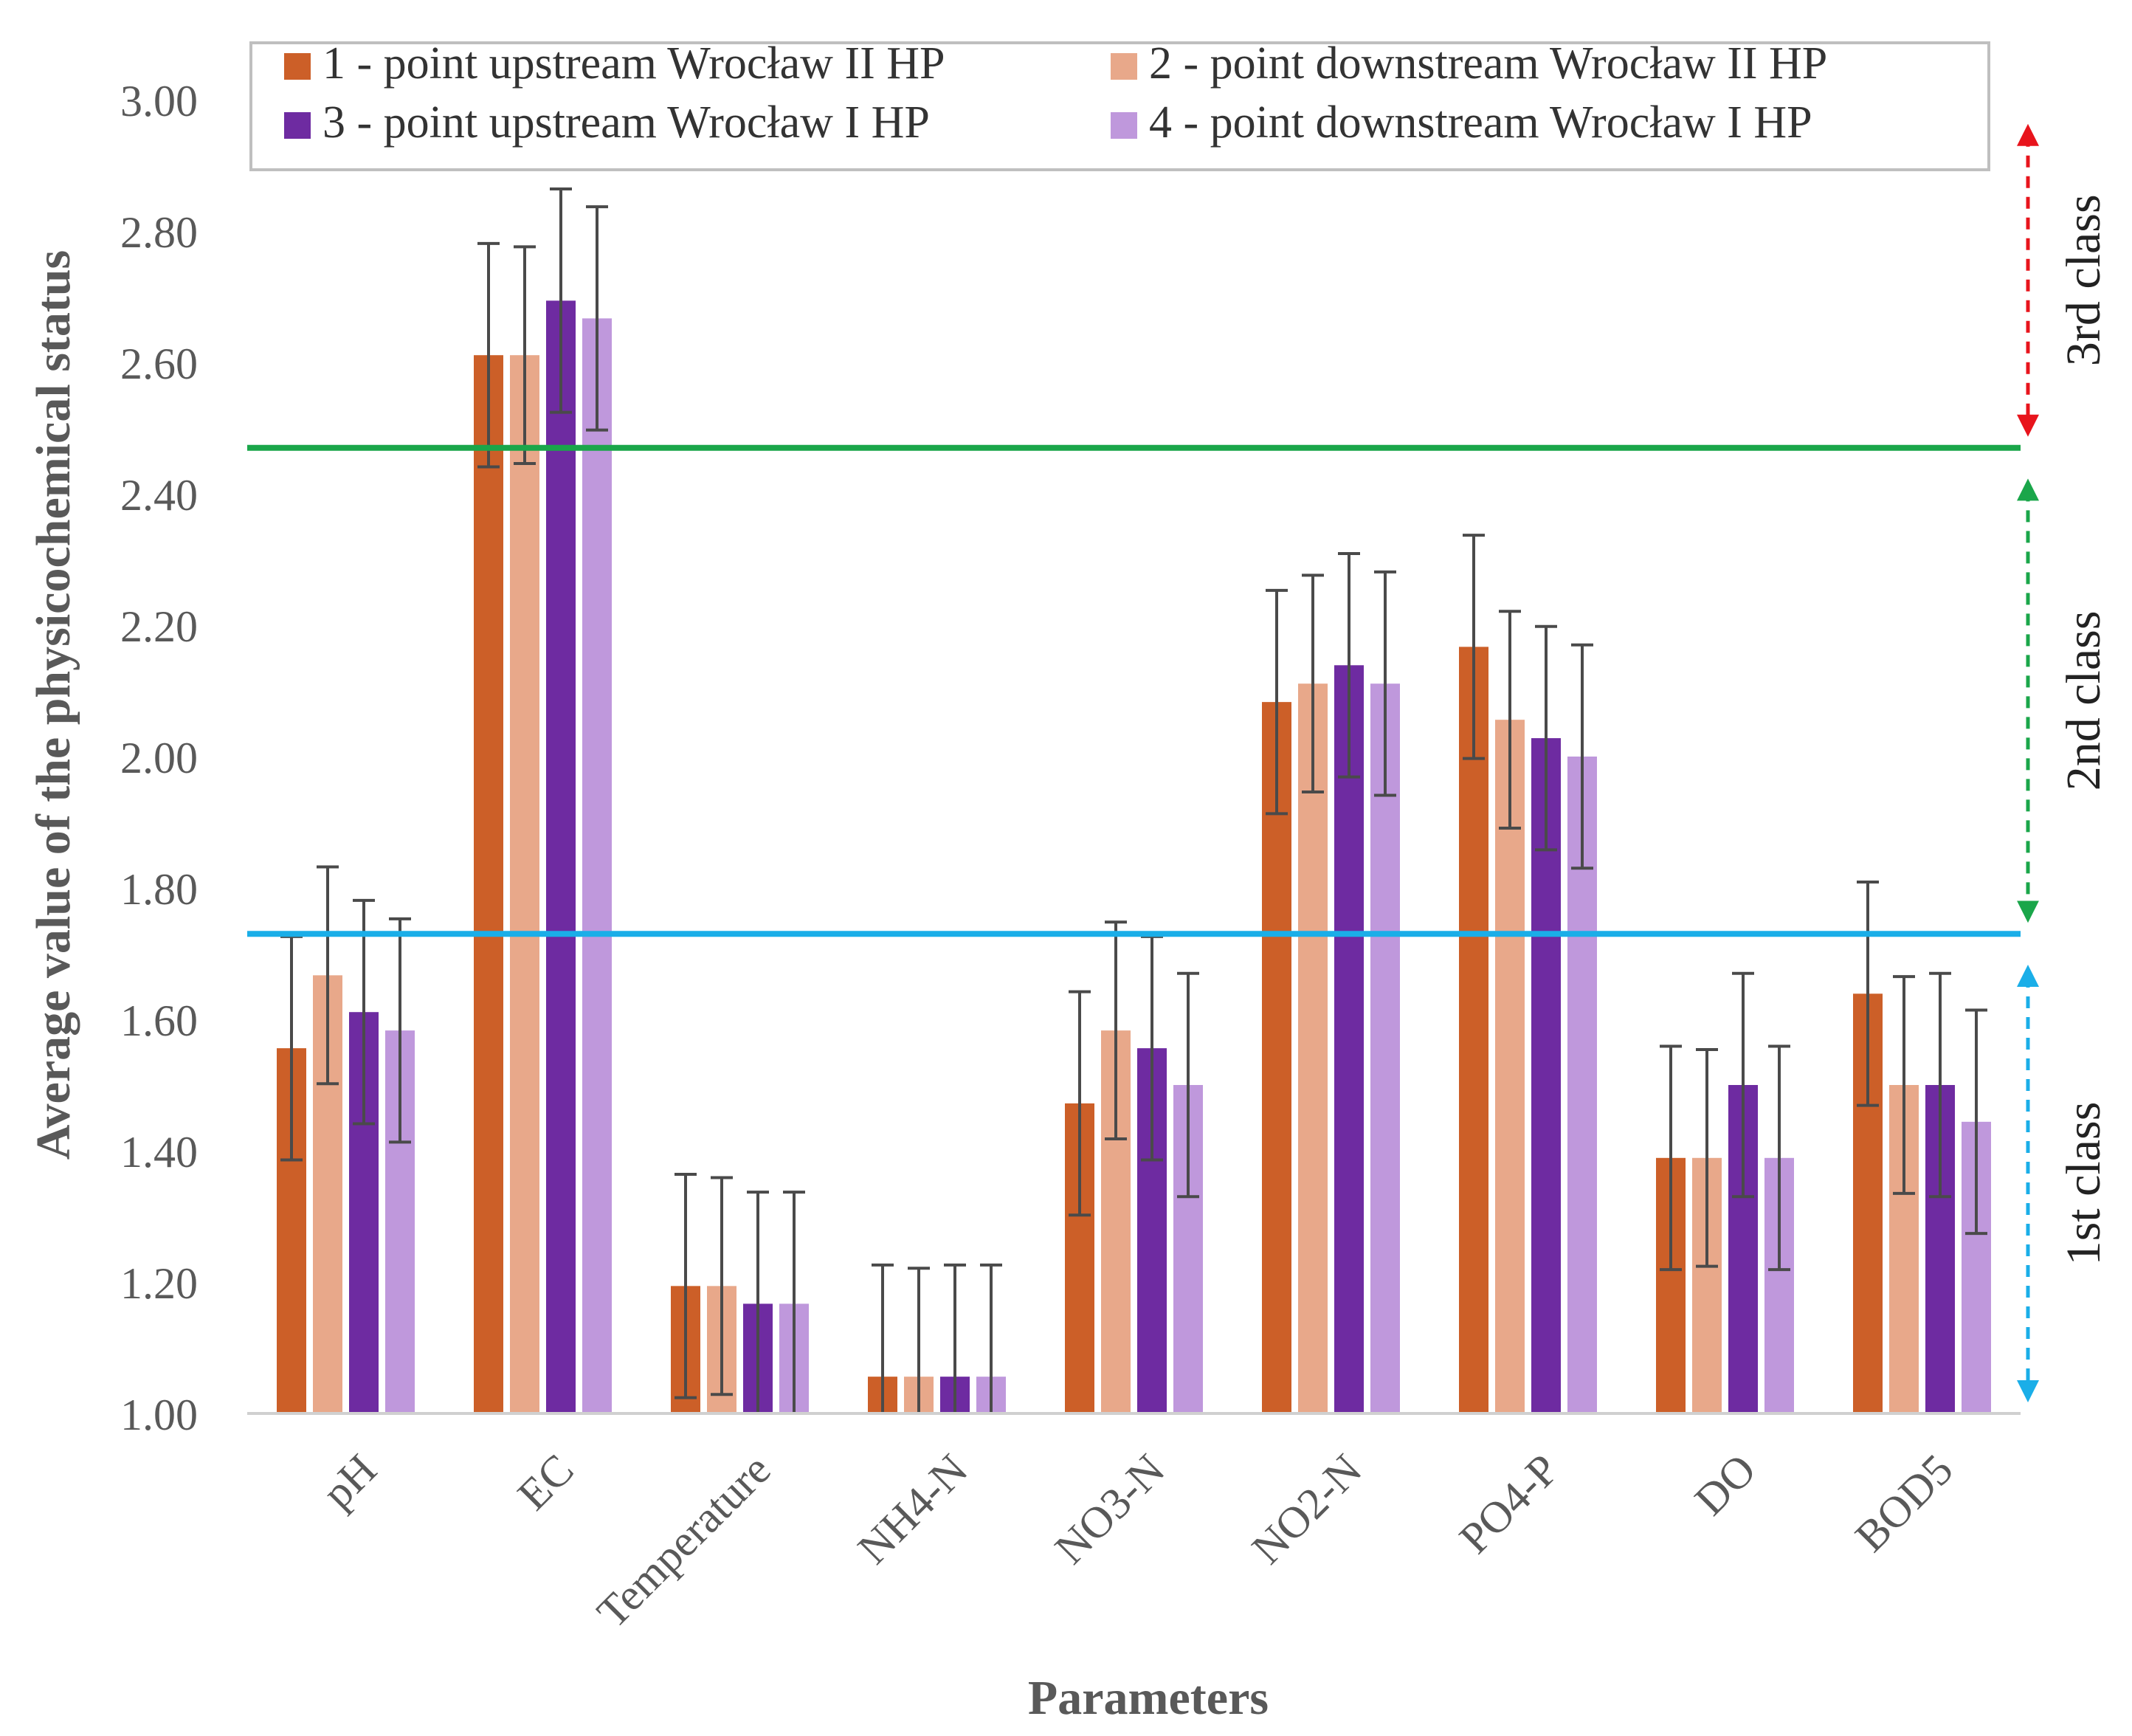 This screenshot has width=2132, height=1736. Describe the element at coordinates (1149, 1698) in the screenshot. I see `x-axis-label: Parameters` at that location.